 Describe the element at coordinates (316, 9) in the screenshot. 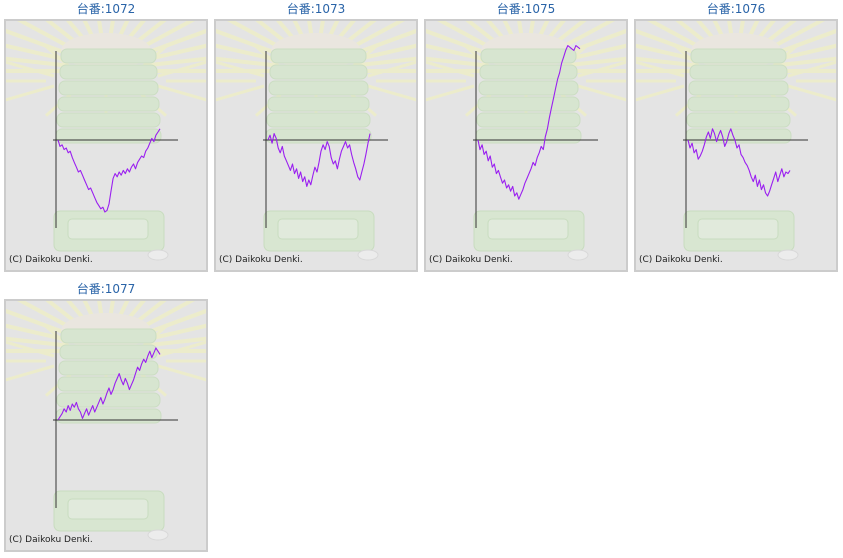

I see `chart-title-link: 台番:1073` at that location.